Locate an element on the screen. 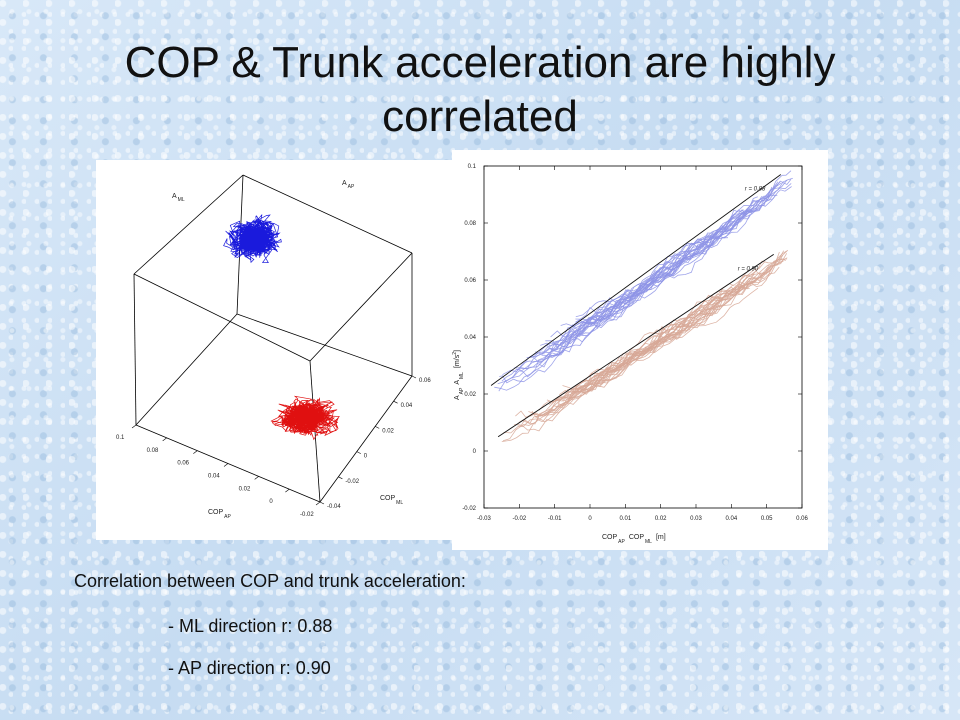 The image size is (960, 720). correlation-annotation: r = 0.90 is located at coordinates (748, 269).